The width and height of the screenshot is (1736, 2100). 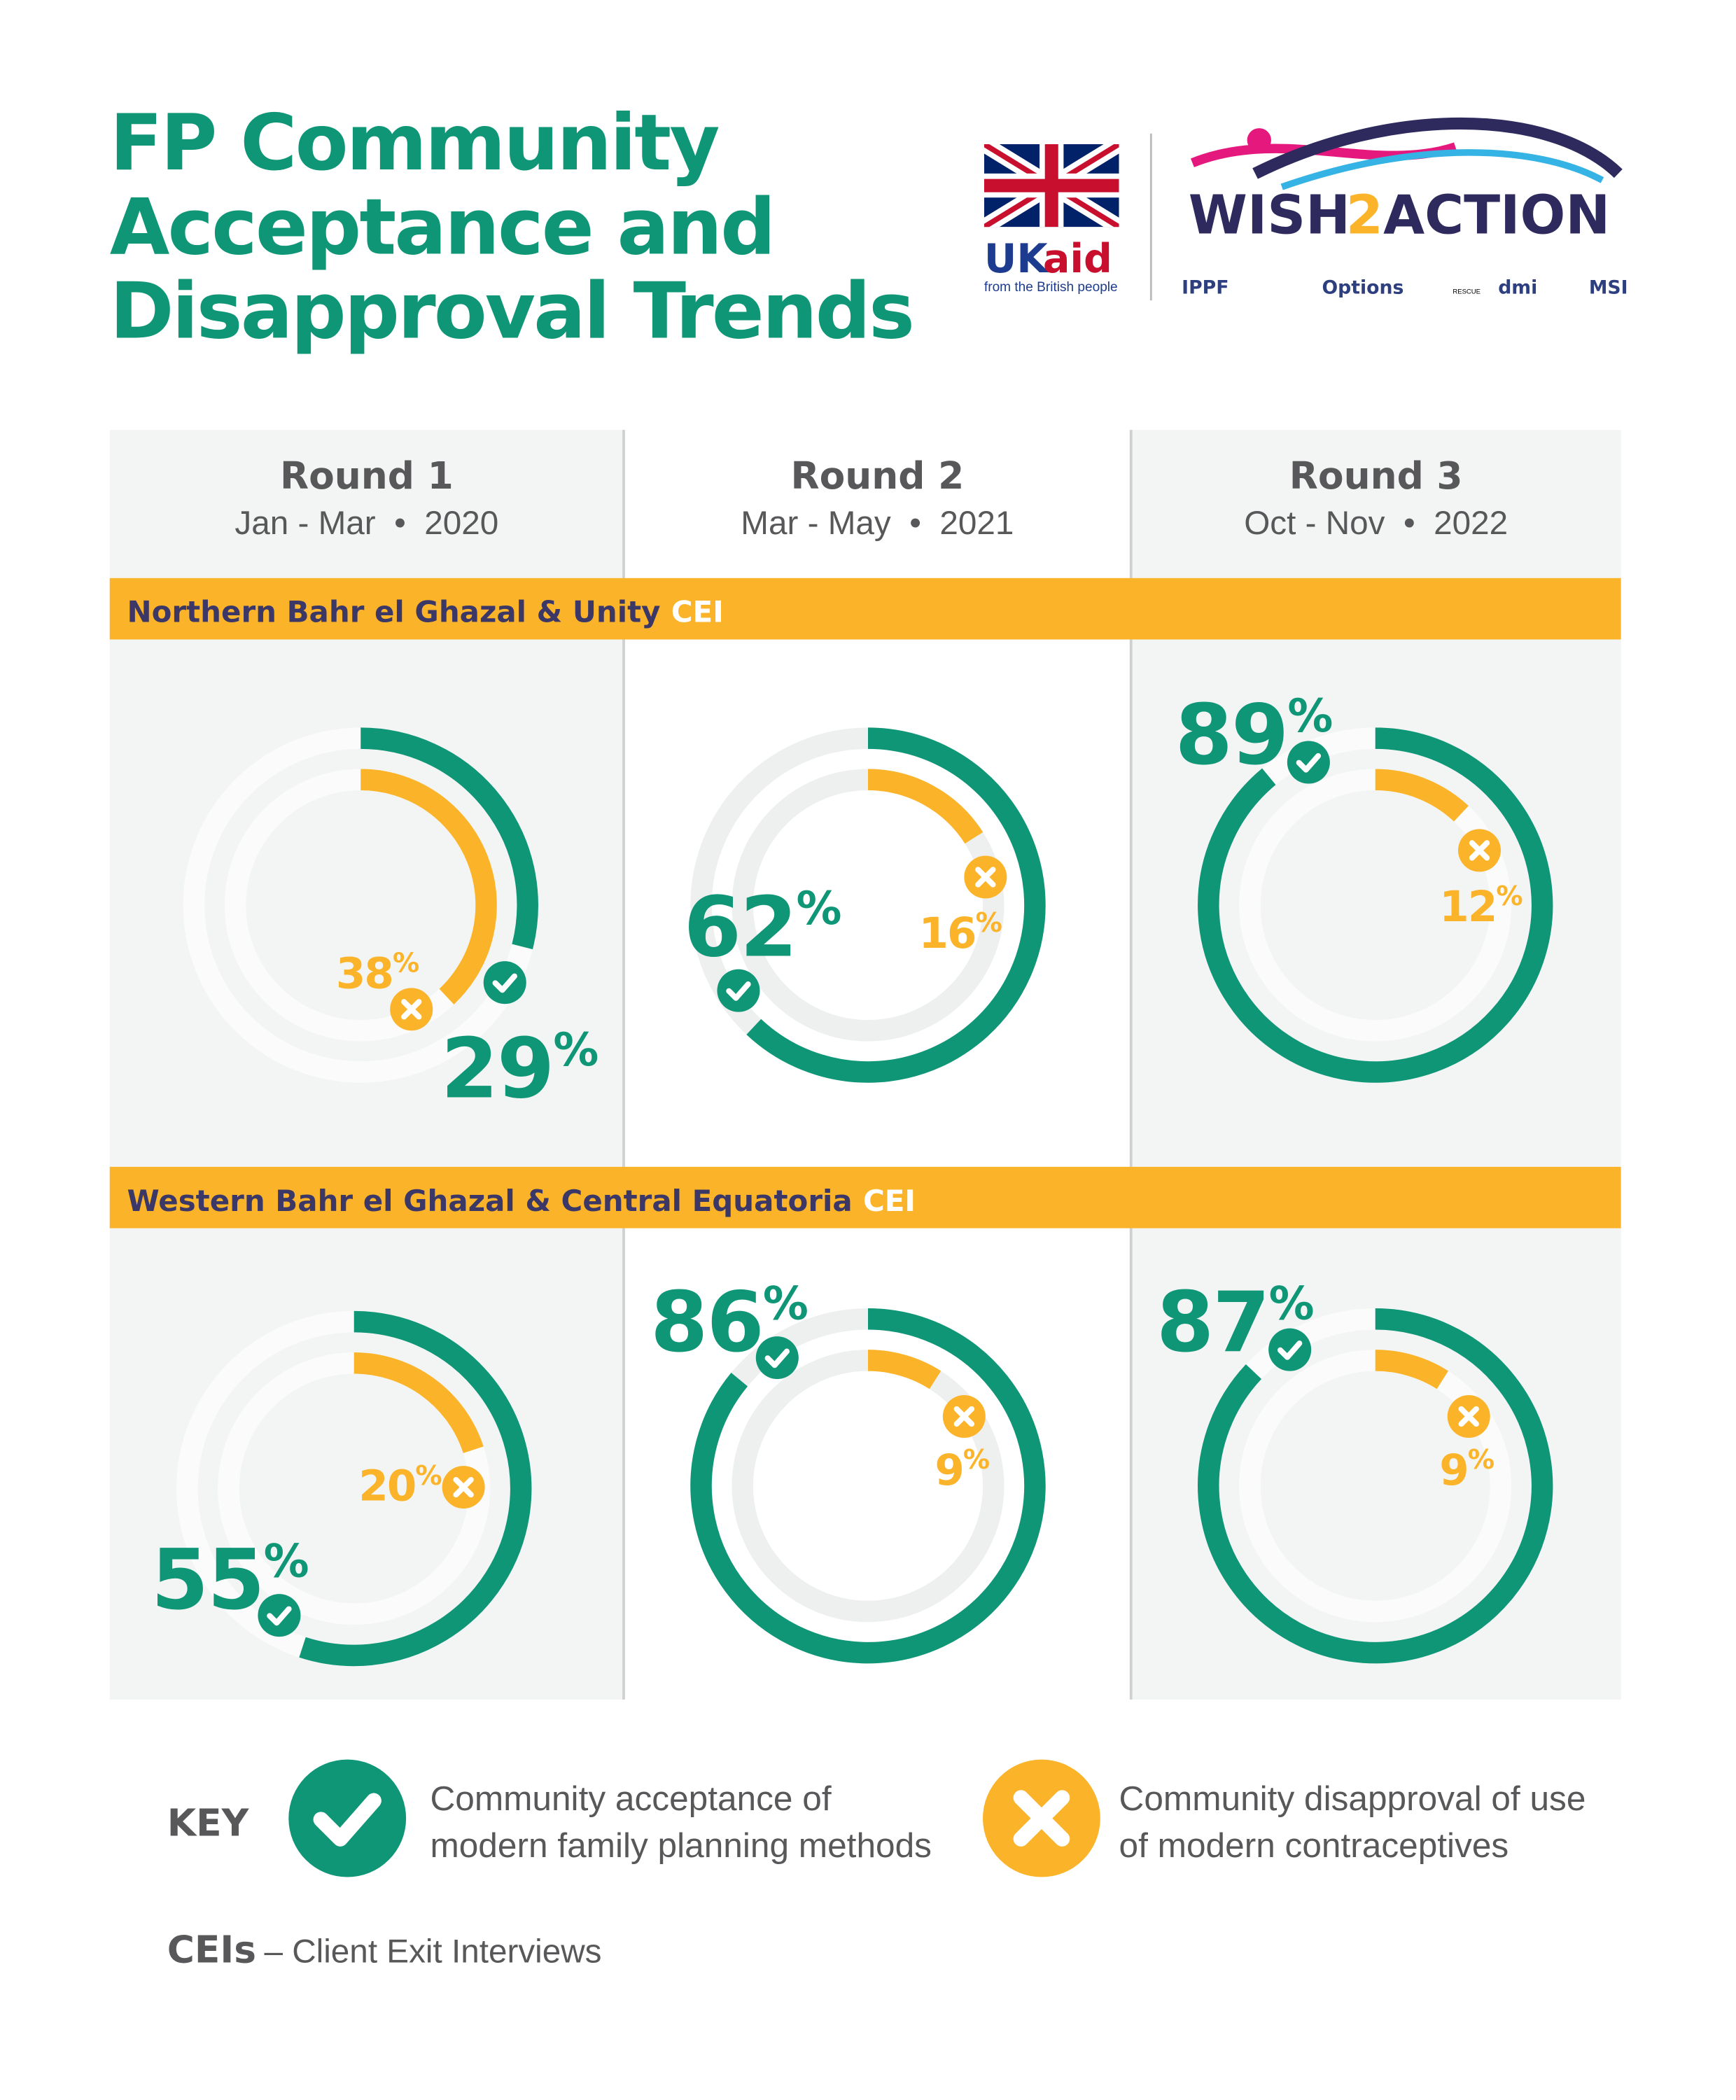 I want to click on ukaid-aid: aid, so click(x=1077, y=259).